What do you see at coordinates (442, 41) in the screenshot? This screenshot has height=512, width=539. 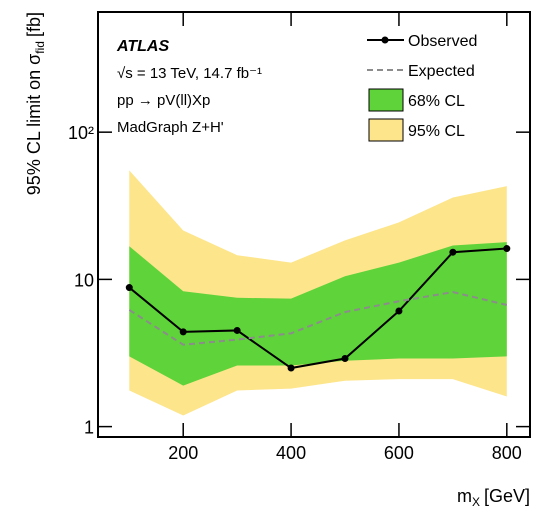 I see `legend-label: Observed` at bounding box center [442, 41].